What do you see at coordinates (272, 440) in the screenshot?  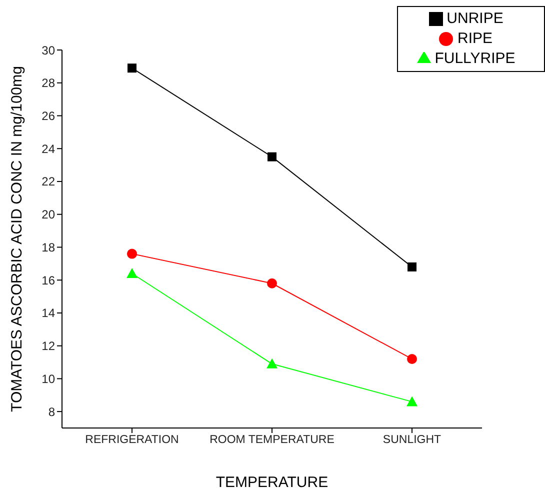 I see `x-tick-label: ROOM TEMPERATURE` at bounding box center [272, 440].